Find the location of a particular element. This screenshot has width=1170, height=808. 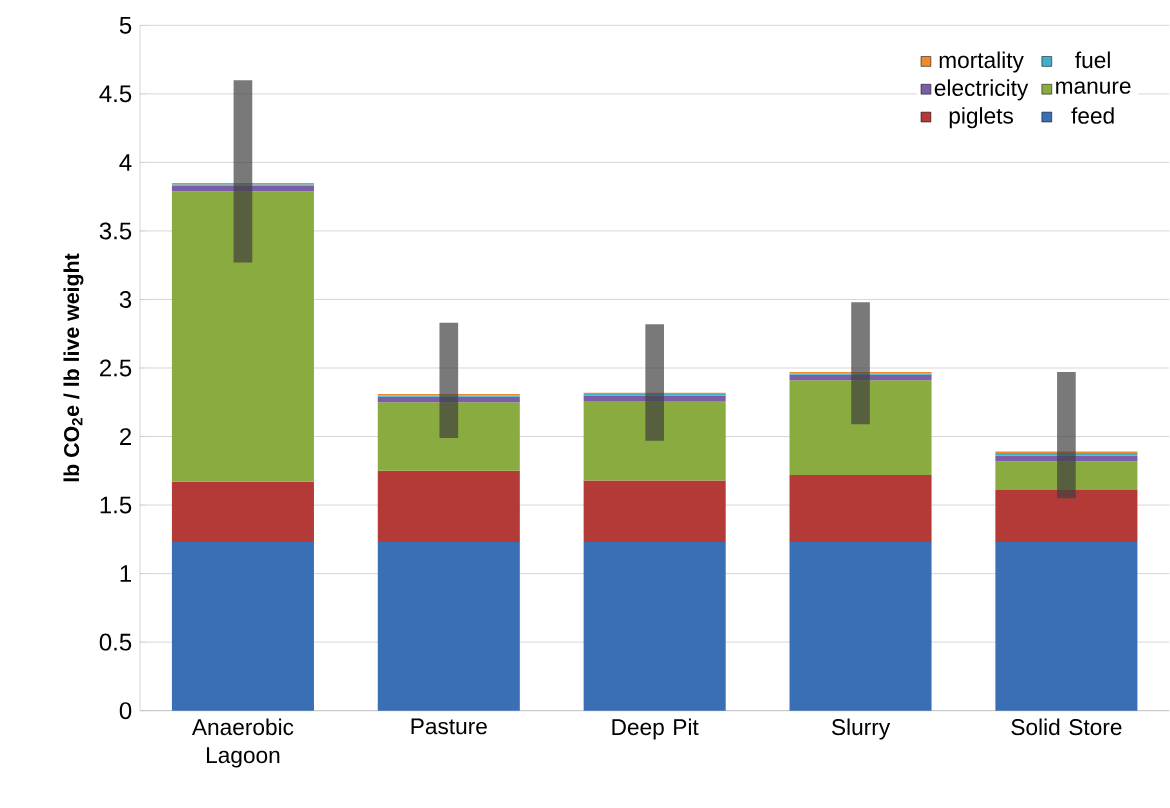

y-tick-label: 2 is located at coordinates (125, 436).